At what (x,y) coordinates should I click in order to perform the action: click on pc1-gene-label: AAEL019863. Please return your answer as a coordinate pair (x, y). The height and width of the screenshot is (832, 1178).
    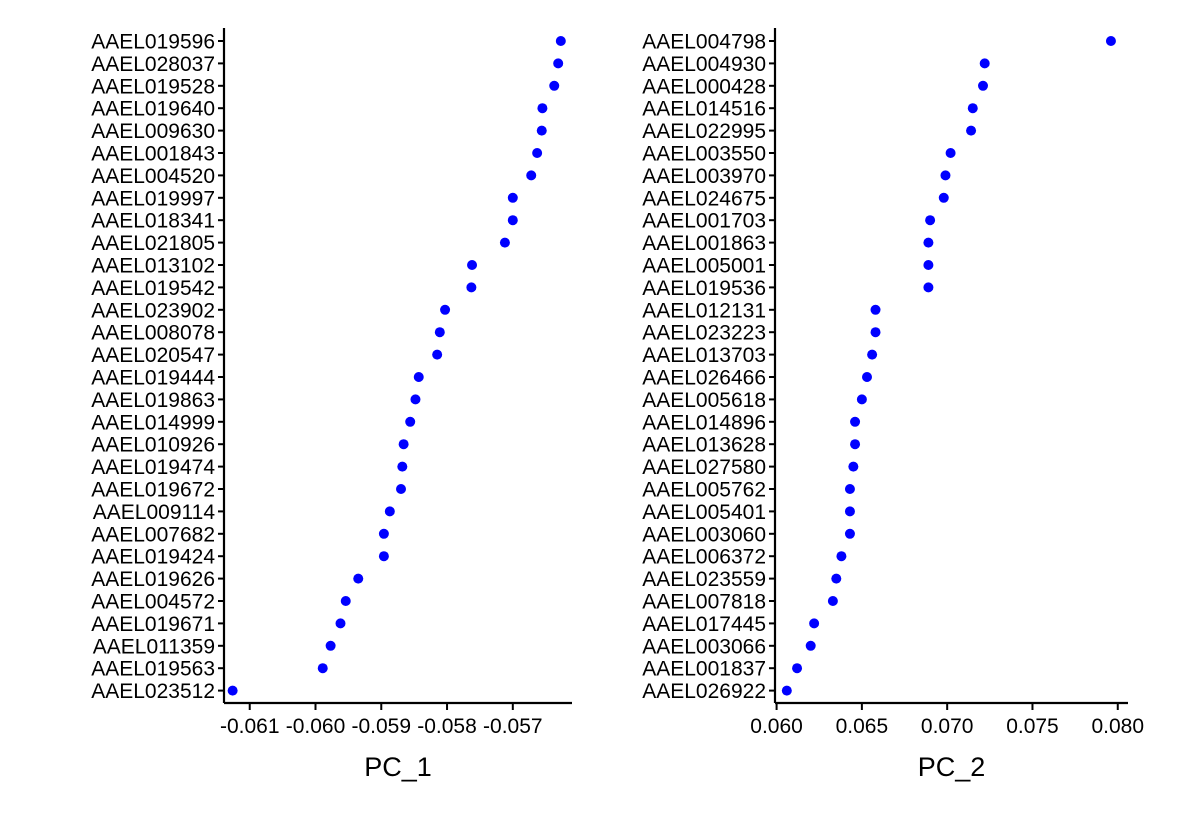
    Looking at the image, I should click on (153, 400).